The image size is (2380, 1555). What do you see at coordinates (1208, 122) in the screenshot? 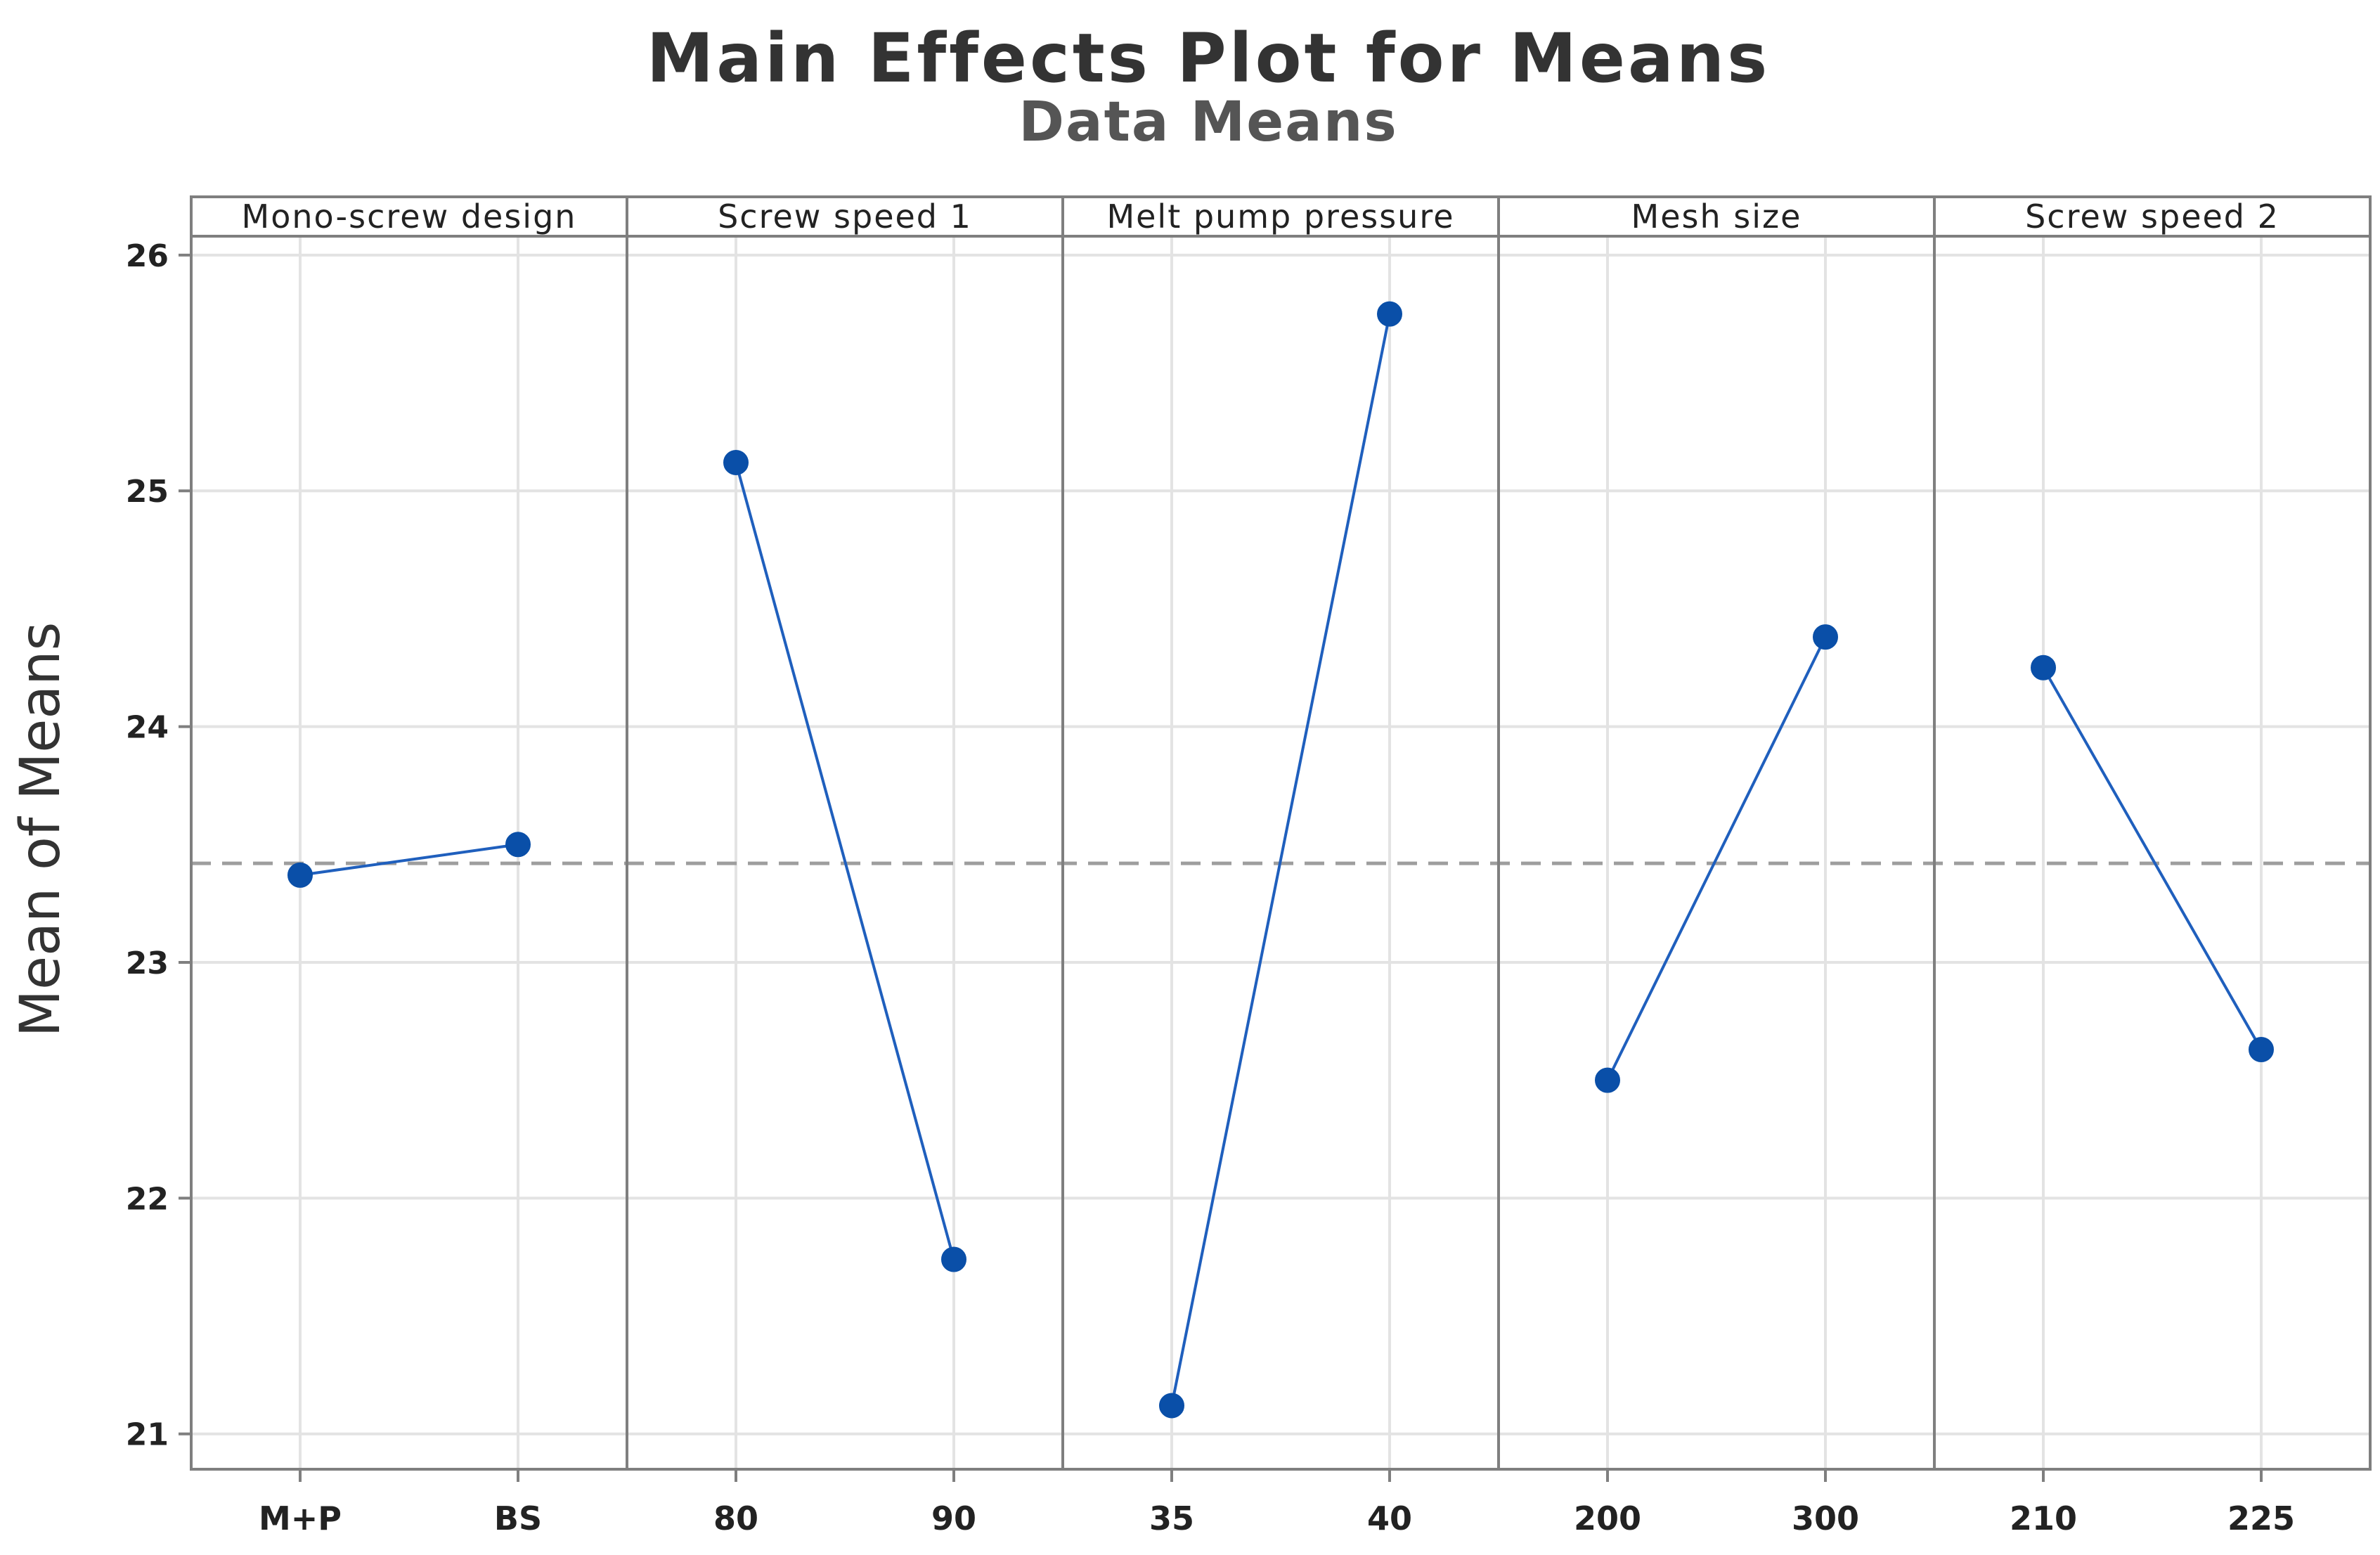
I see `chart-subtitle: Data Means` at bounding box center [1208, 122].